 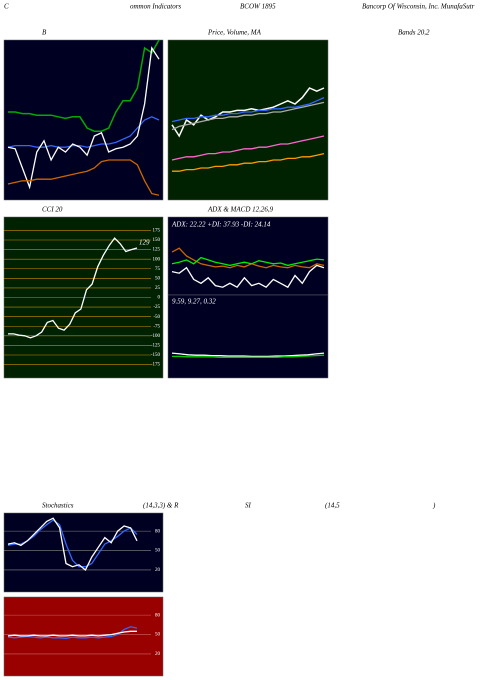 What do you see at coordinates (159, 298) in the screenshot?
I see `y-tick-label: 0` at bounding box center [159, 298].